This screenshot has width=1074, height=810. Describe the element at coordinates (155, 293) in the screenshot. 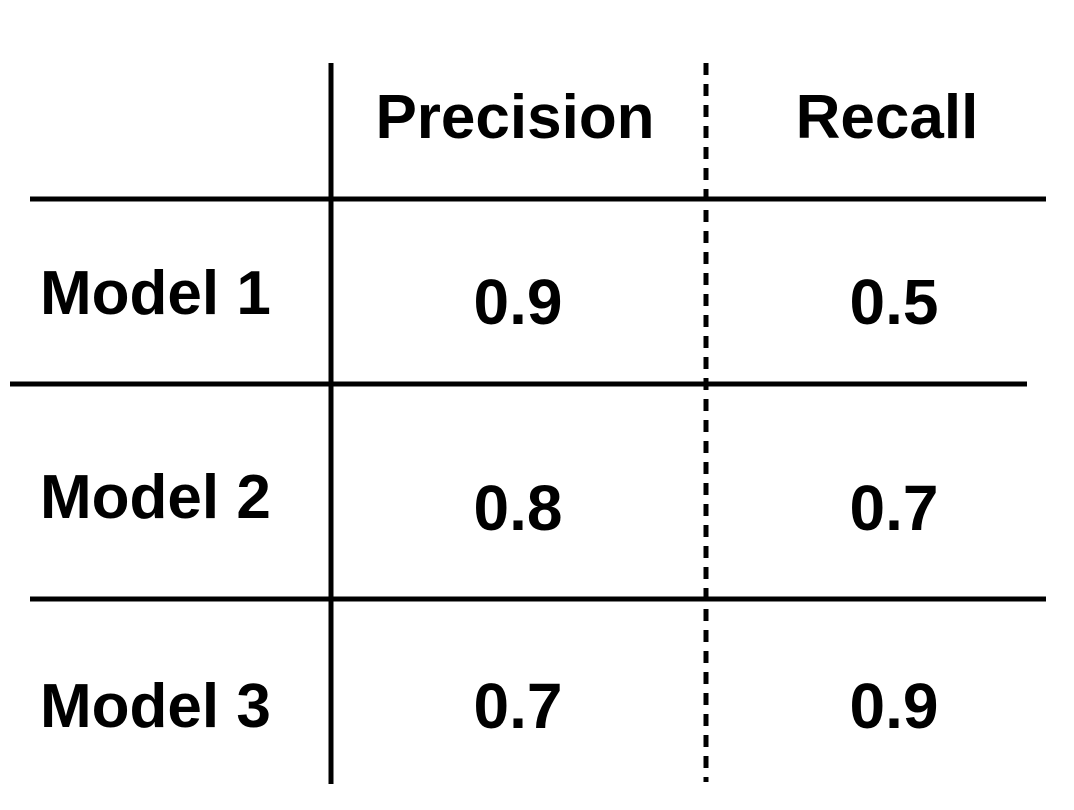

I see `row-label-model-1: Model 1` at that location.